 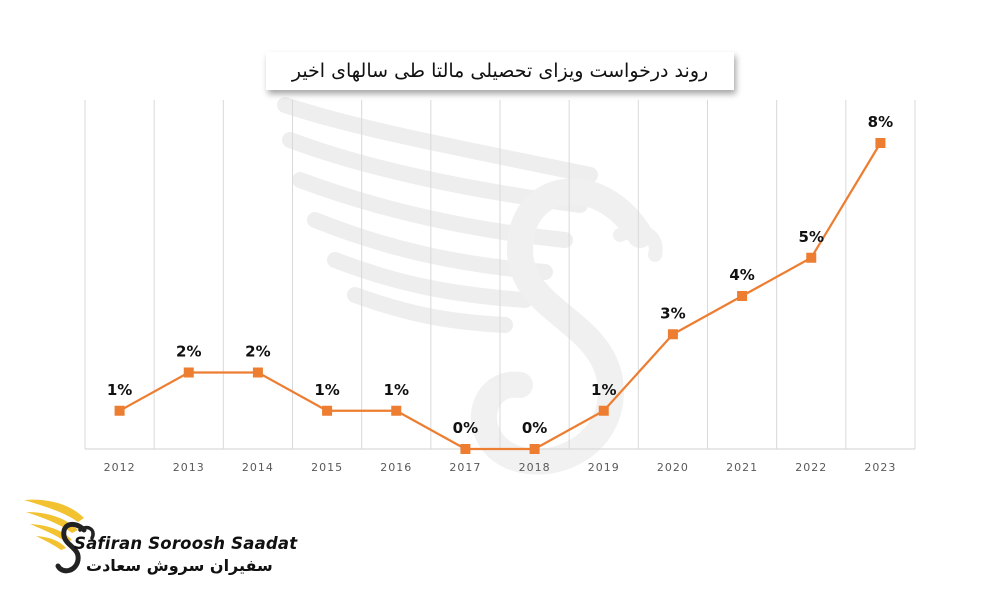 What do you see at coordinates (880, 122) in the screenshot?
I see `data-label: 8%` at bounding box center [880, 122].